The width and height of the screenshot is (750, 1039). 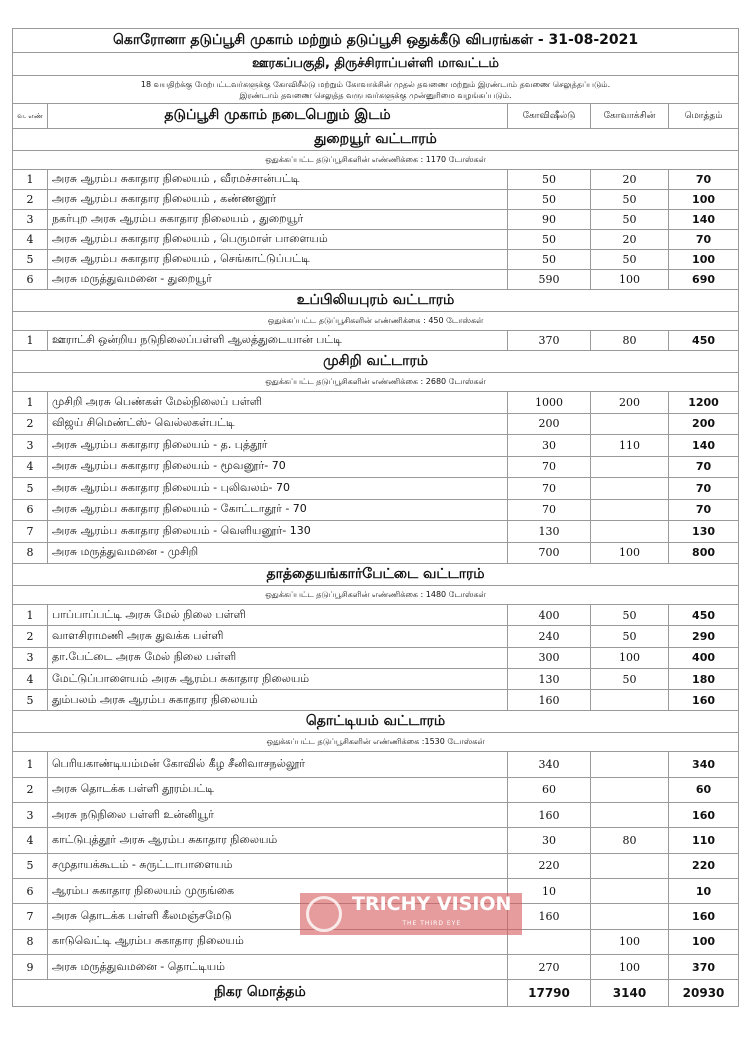 I want to click on cell-covishield: 300, so click(x=549, y=657).